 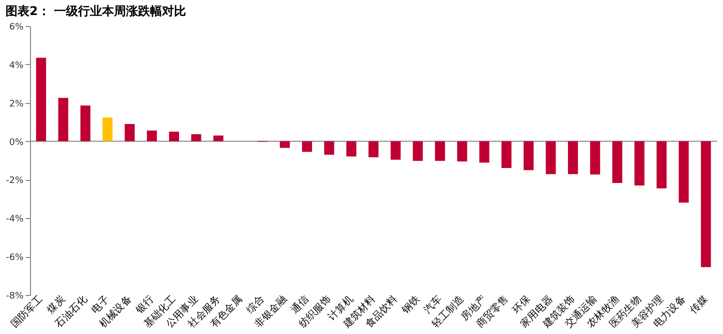 What do you see at coordinates (410, 305) in the screenshot?
I see `x-tick-label: 钢铁` at bounding box center [410, 305].